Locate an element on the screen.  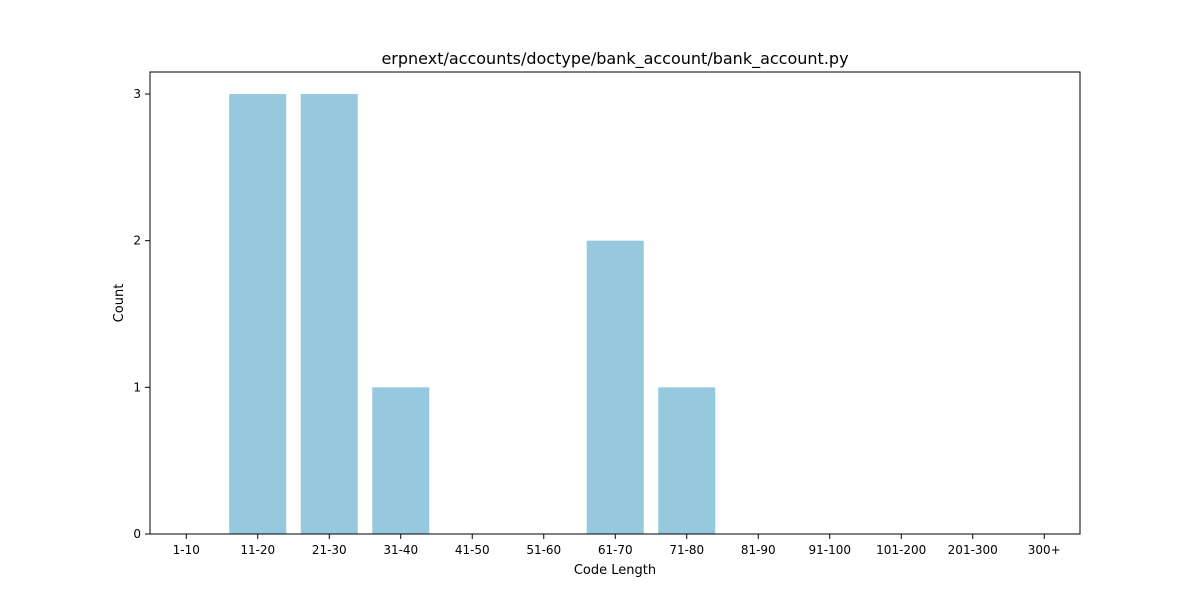
x-tick-label-201-300: 201-300 is located at coordinates (973, 550).